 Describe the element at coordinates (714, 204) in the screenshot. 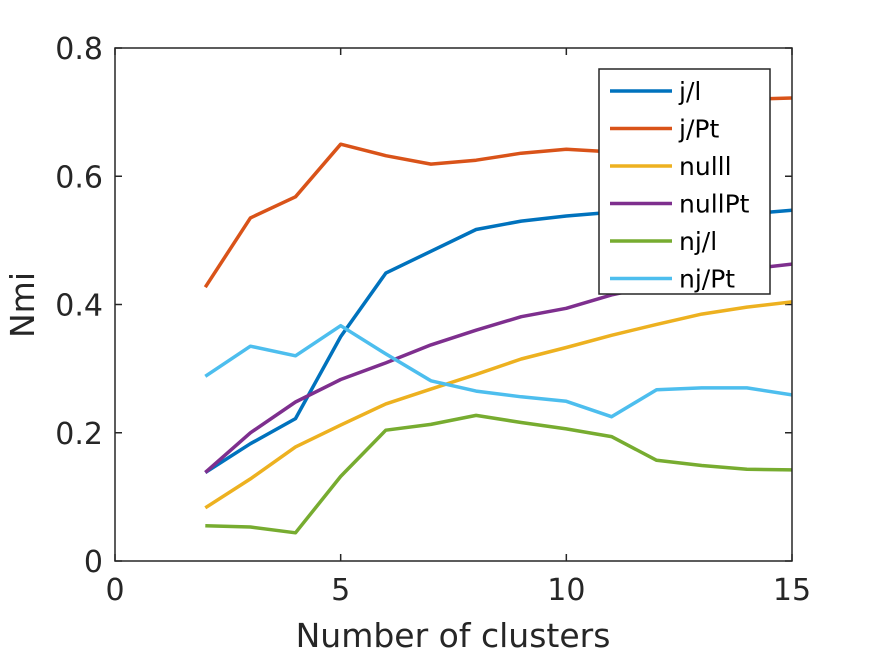

I see `legend-label: nullPt` at that location.